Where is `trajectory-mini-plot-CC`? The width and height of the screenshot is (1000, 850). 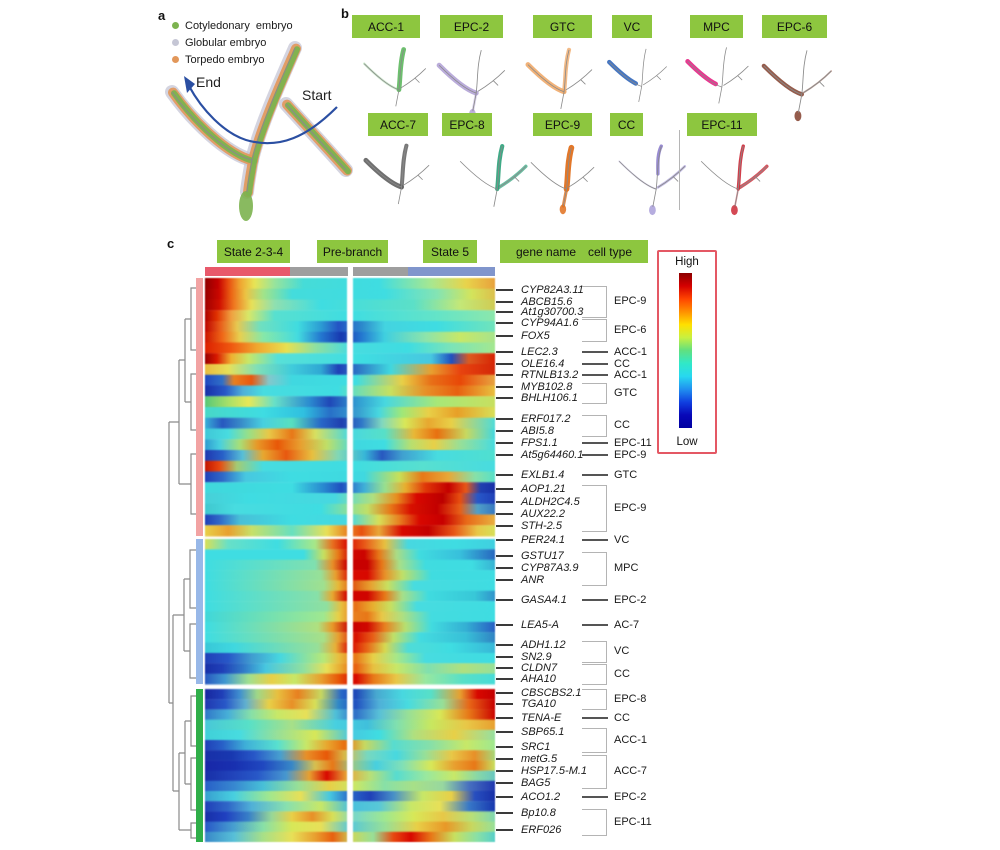
trajectory-mini-plot-CC is located at coordinates (652, 180).